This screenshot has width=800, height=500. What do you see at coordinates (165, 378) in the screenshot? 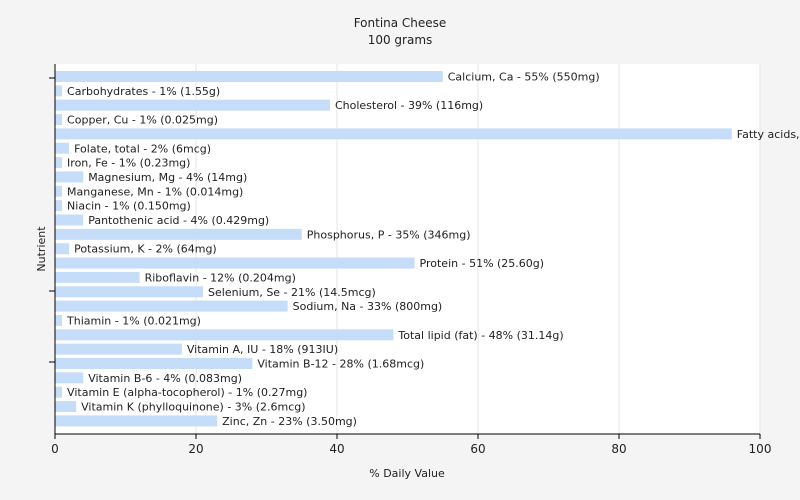
I see `bar-label-21: Vitamin B-6 - 4% (0.083mg)` at bounding box center [165, 378].